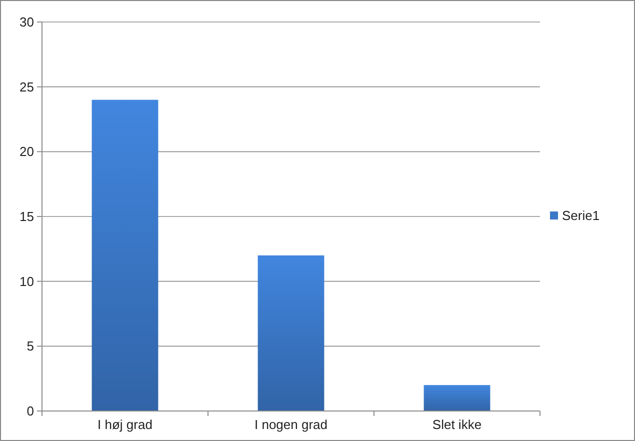 This screenshot has height=441, width=635. I want to click on legend-label: Serie1, so click(581, 216).